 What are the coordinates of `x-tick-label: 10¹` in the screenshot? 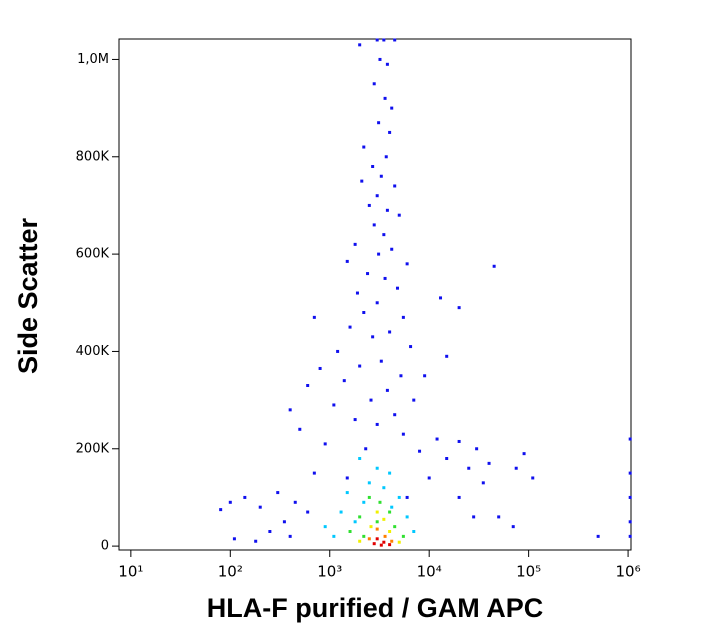 It's located at (130, 572).